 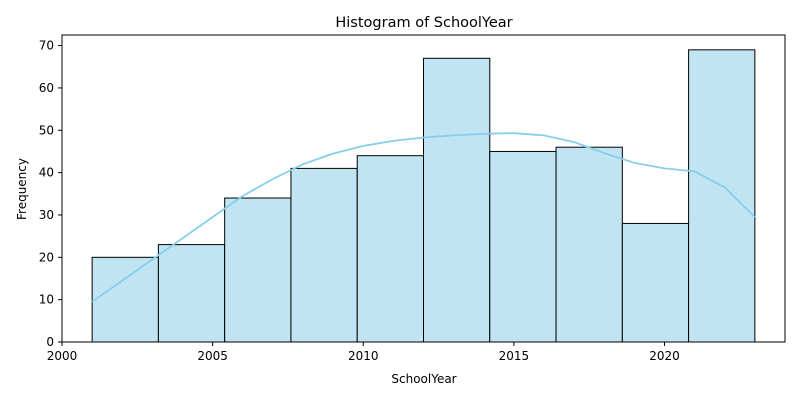 I want to click on x-tick-label: 2020, so click(x=664, y=356).